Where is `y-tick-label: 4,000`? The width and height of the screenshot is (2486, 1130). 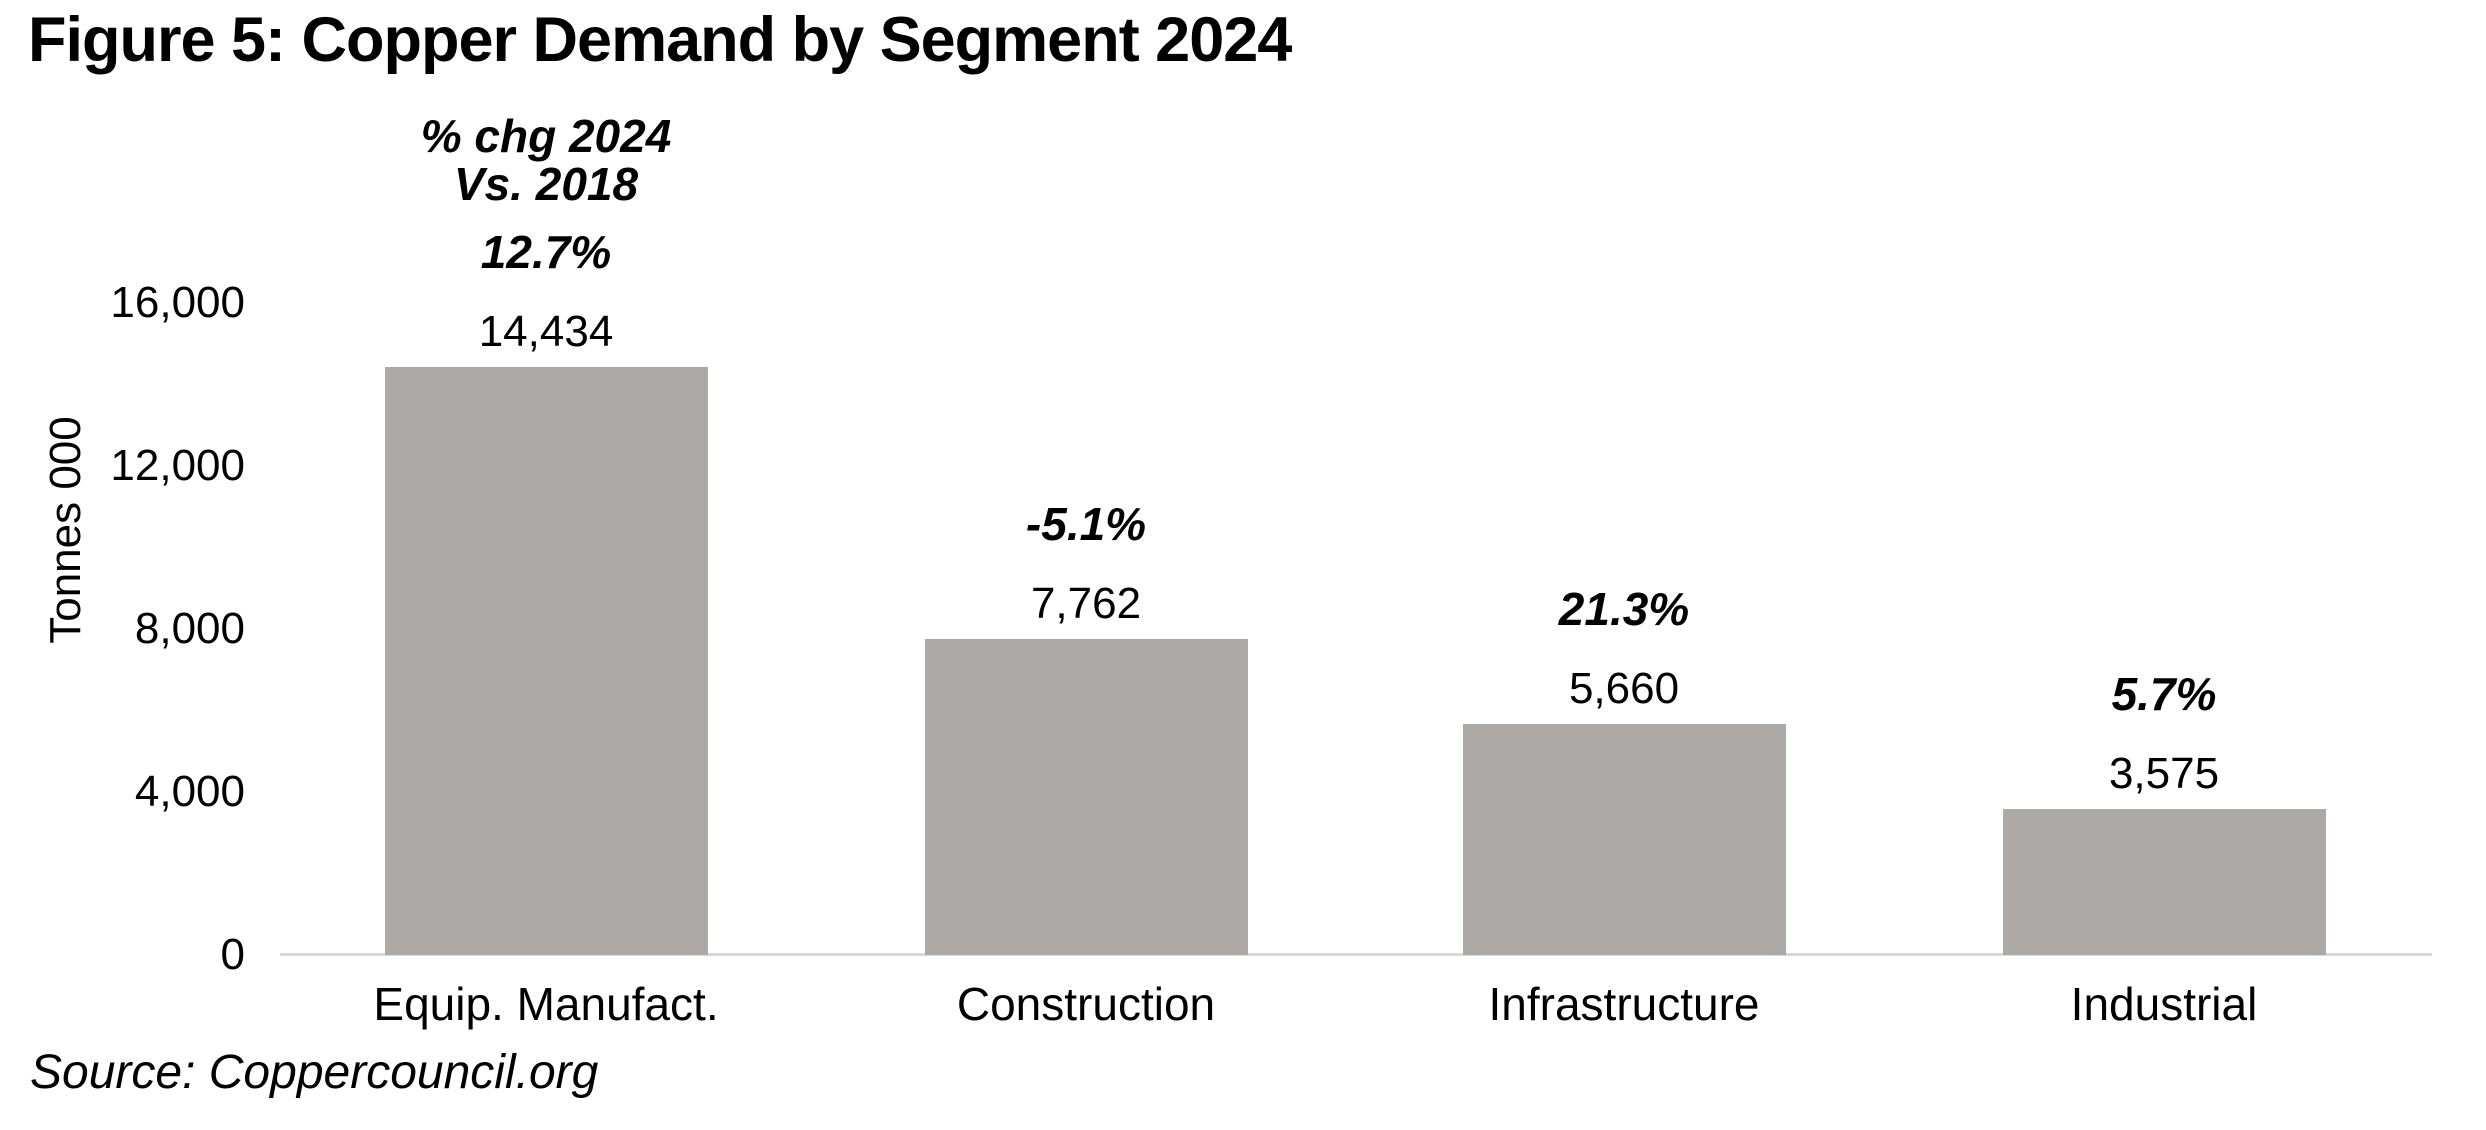
y-tick-label: 4,000 is located at coordinates (189, 791).